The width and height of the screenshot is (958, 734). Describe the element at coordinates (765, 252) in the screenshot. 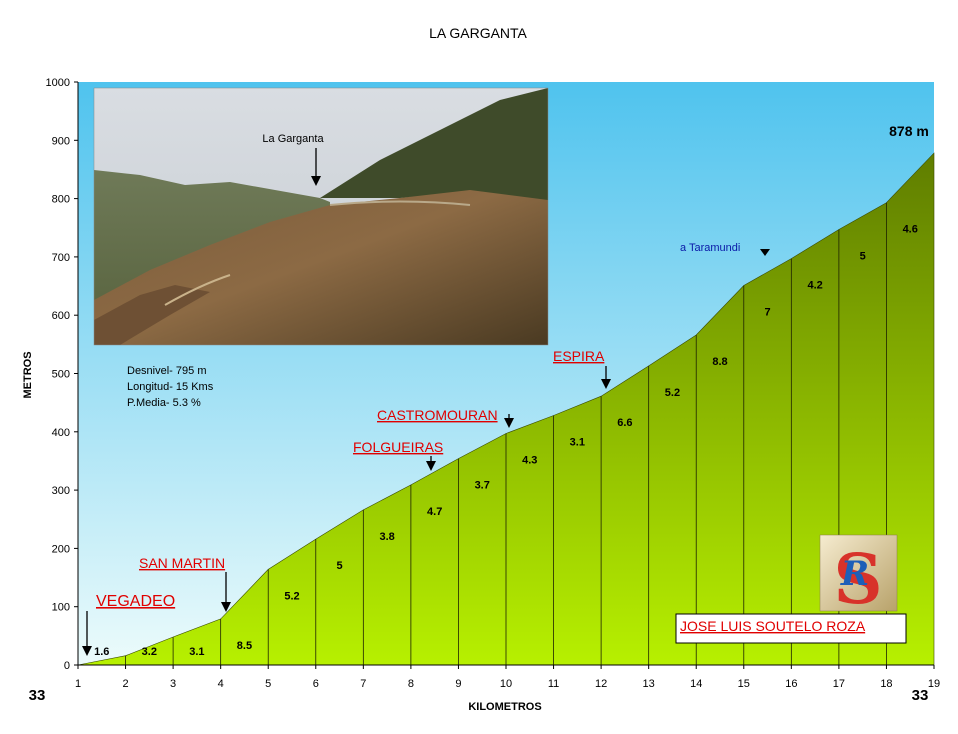

I see `route-note-arrow` at that location.